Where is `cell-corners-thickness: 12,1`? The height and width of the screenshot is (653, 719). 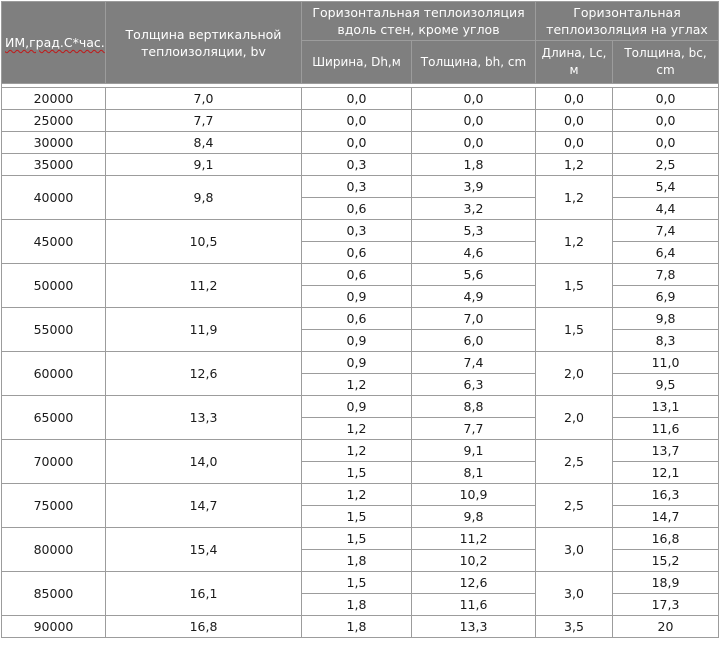 cell-corners-thickness: 12,1 is located at coordinates (665, 472).